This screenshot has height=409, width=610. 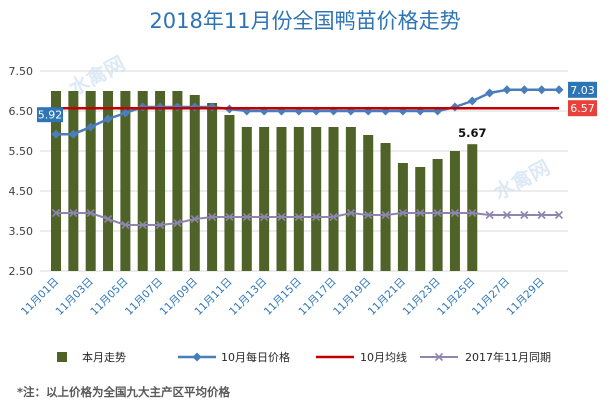 I want to click on line-data-label: 7.03, so click(x=582, y=90).